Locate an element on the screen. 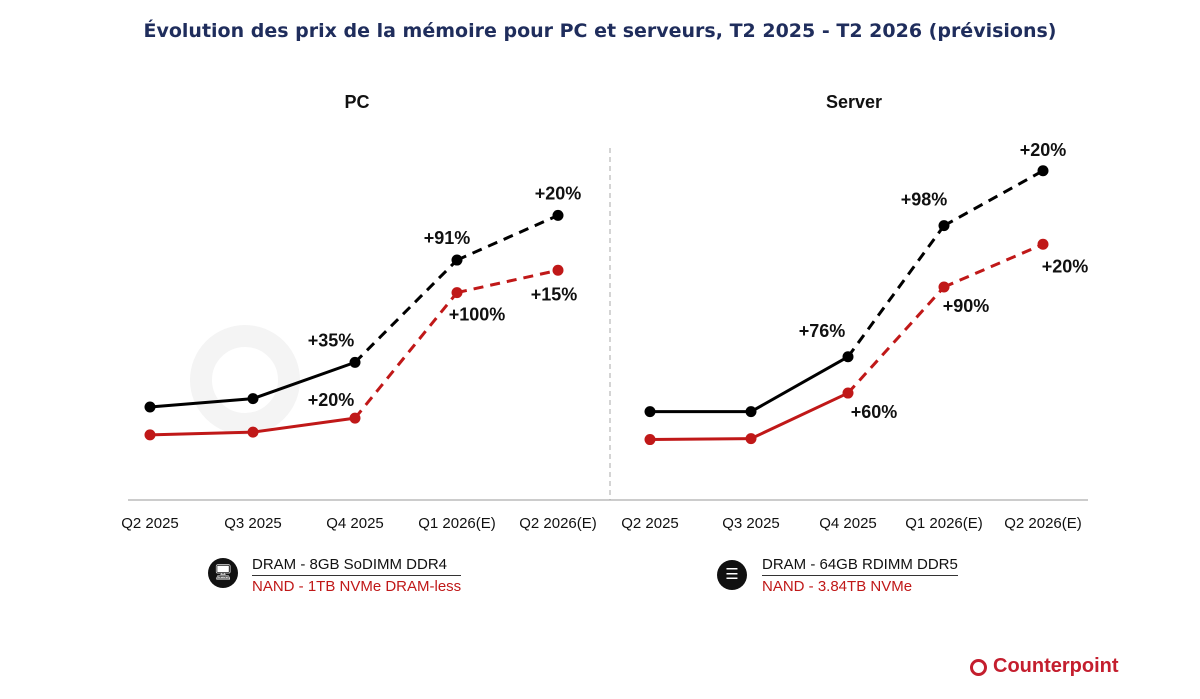 Image resolution: width=1200 pixels, height=699 pixels. data-label: +15% is located at coordinates (554, 294).